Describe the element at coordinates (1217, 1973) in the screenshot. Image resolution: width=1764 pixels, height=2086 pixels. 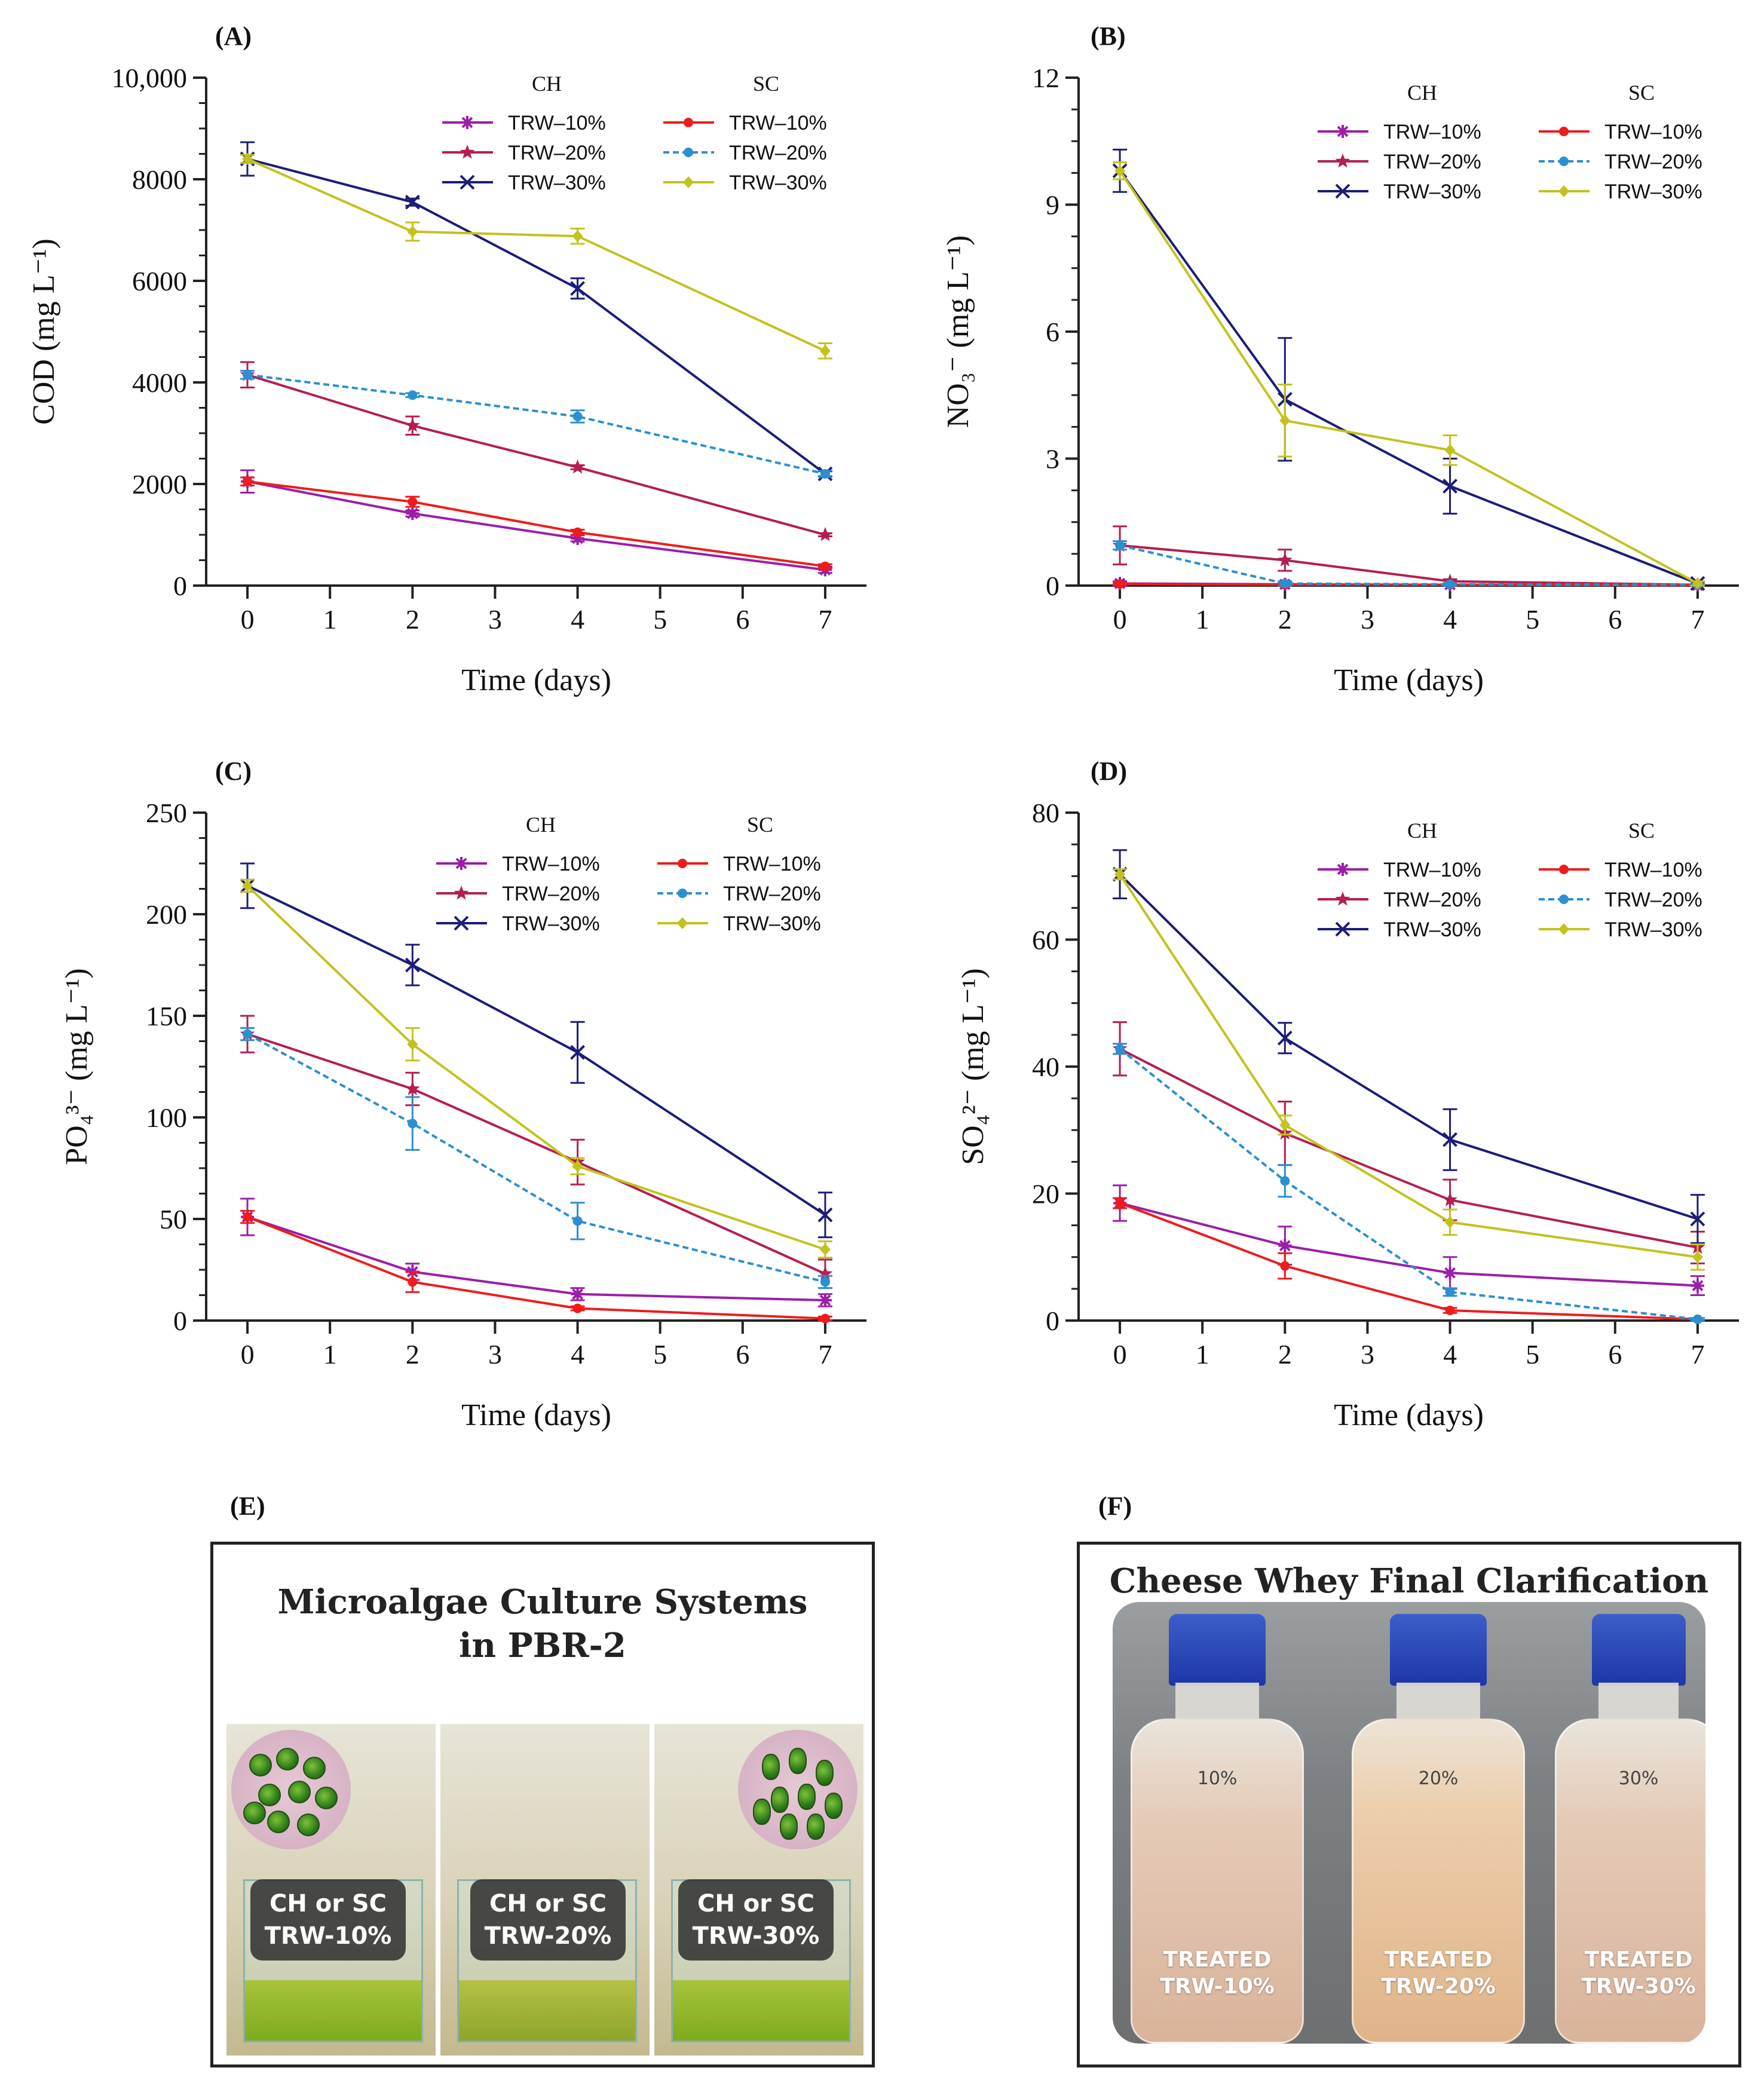
I see `bottle-label: TREATED TRW-10%` at that location.